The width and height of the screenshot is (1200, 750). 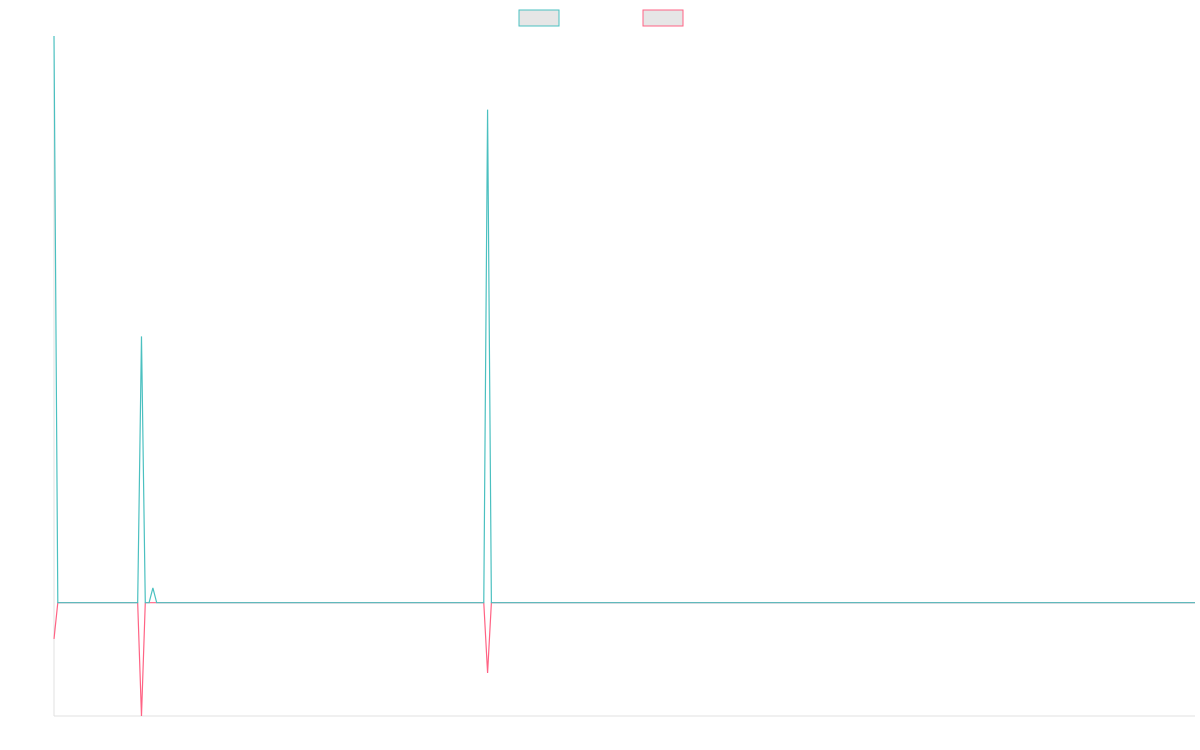 What do you see at coordinates (624, 659) in the screenshot?
I see `series-line` at bounding box center [624, 659].